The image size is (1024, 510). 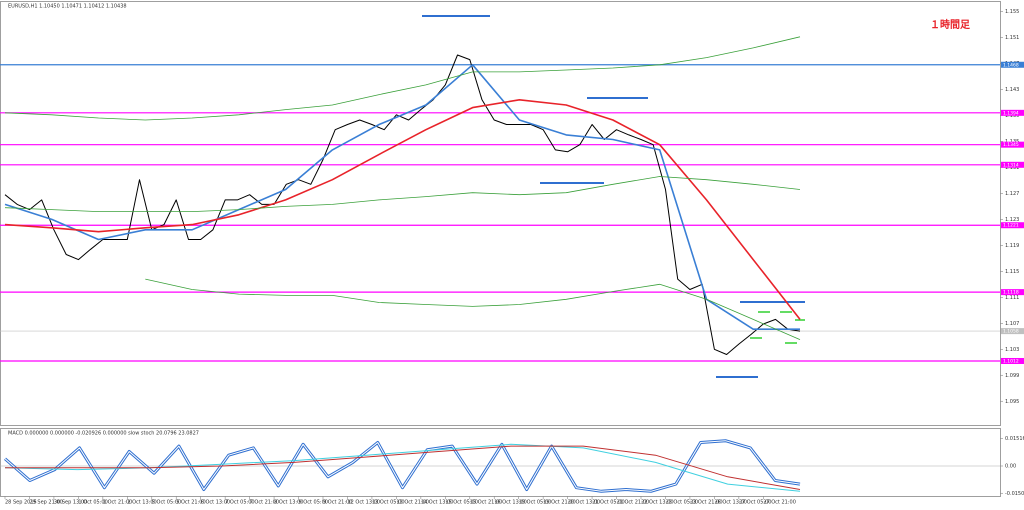 I want to click on x-tick-label: 15 Oct 05:00, so click(x=461, y=503).